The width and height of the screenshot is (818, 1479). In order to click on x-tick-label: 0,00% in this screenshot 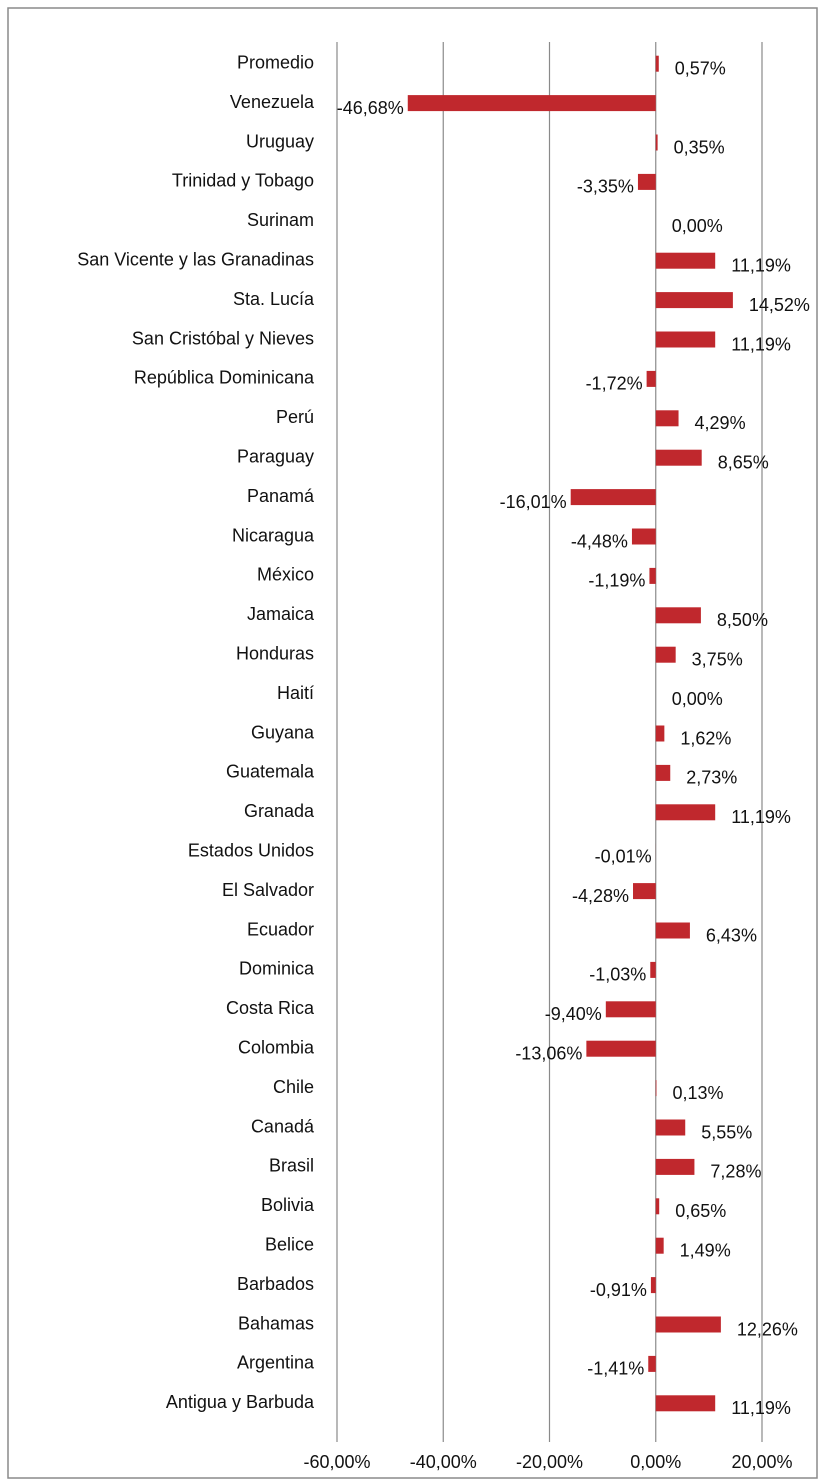, I will do `click(655, 1462)`.